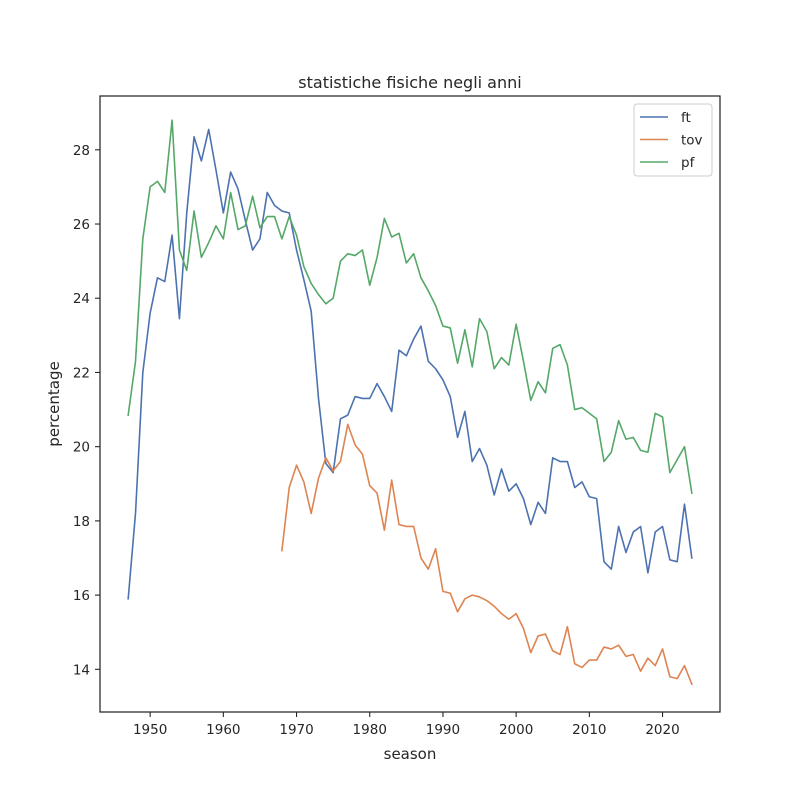 The width and height of the screenshot is (800, 800). Describe the element at coordinates (81, 151) in the screenshot. I see `y-tick-label: 28` at that location.